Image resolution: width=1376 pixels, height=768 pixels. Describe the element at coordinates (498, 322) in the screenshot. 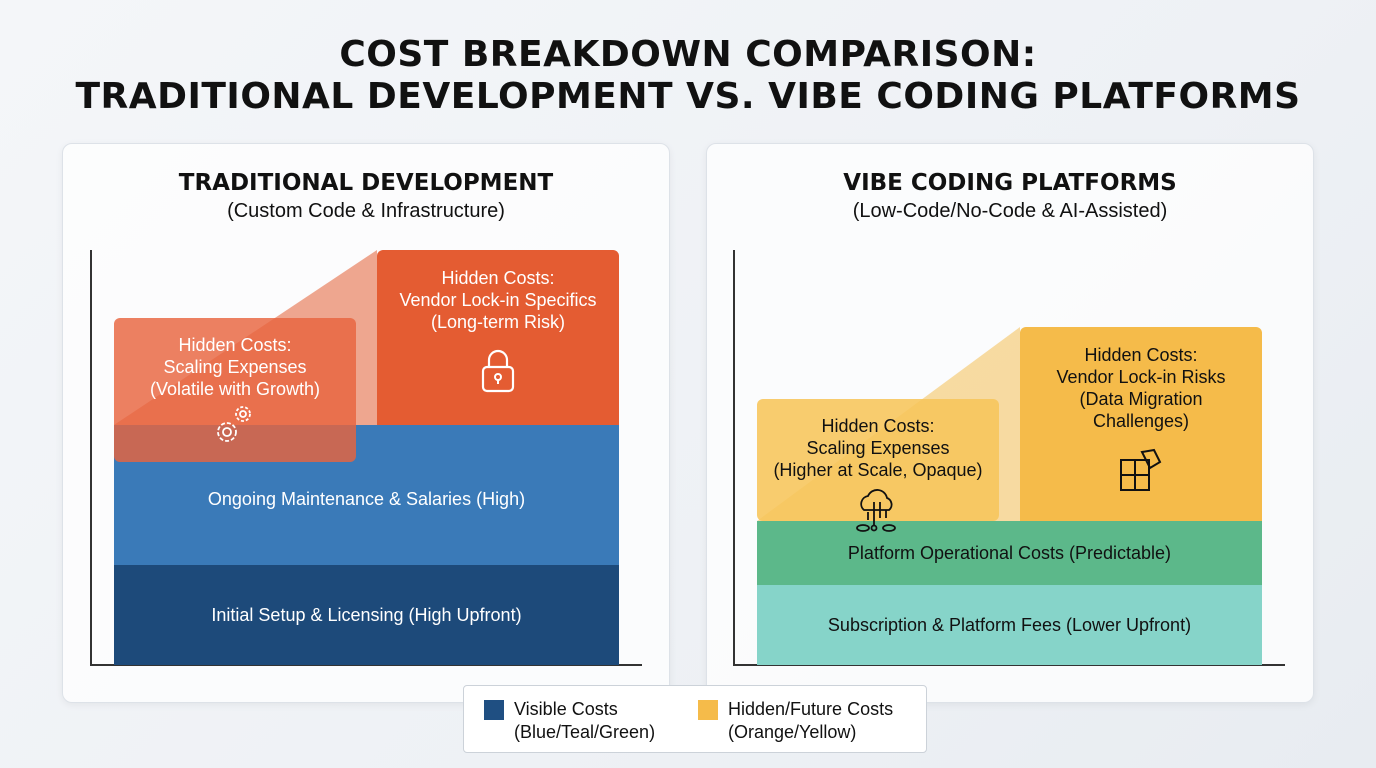

I see `lockin-line: (Long-term Risk)` at that location.